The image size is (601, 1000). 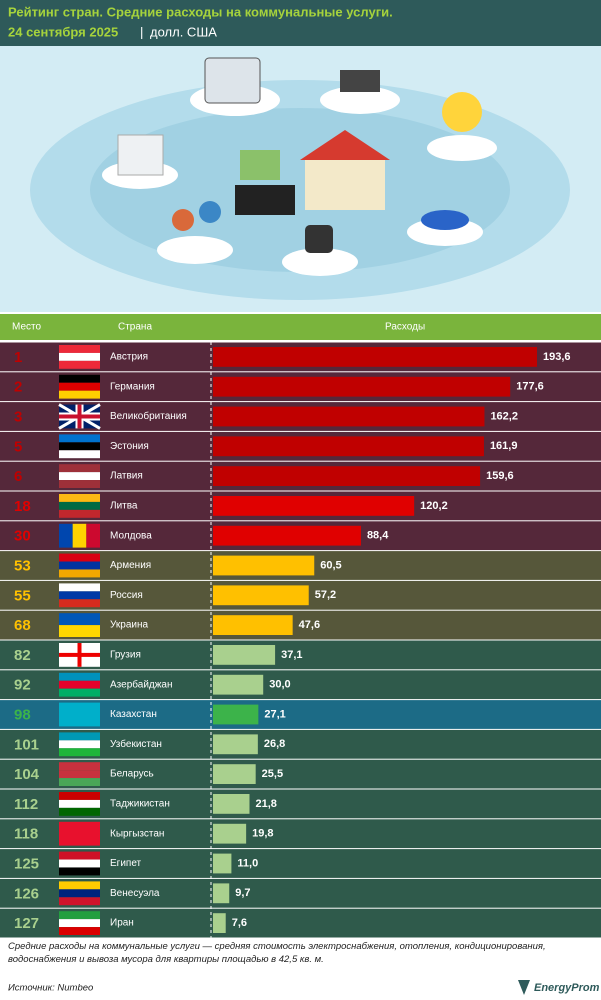 What do you see at coordinates (22, 536) in the screenshot?
I see `rank: 30` at bounding box center [22, 536].